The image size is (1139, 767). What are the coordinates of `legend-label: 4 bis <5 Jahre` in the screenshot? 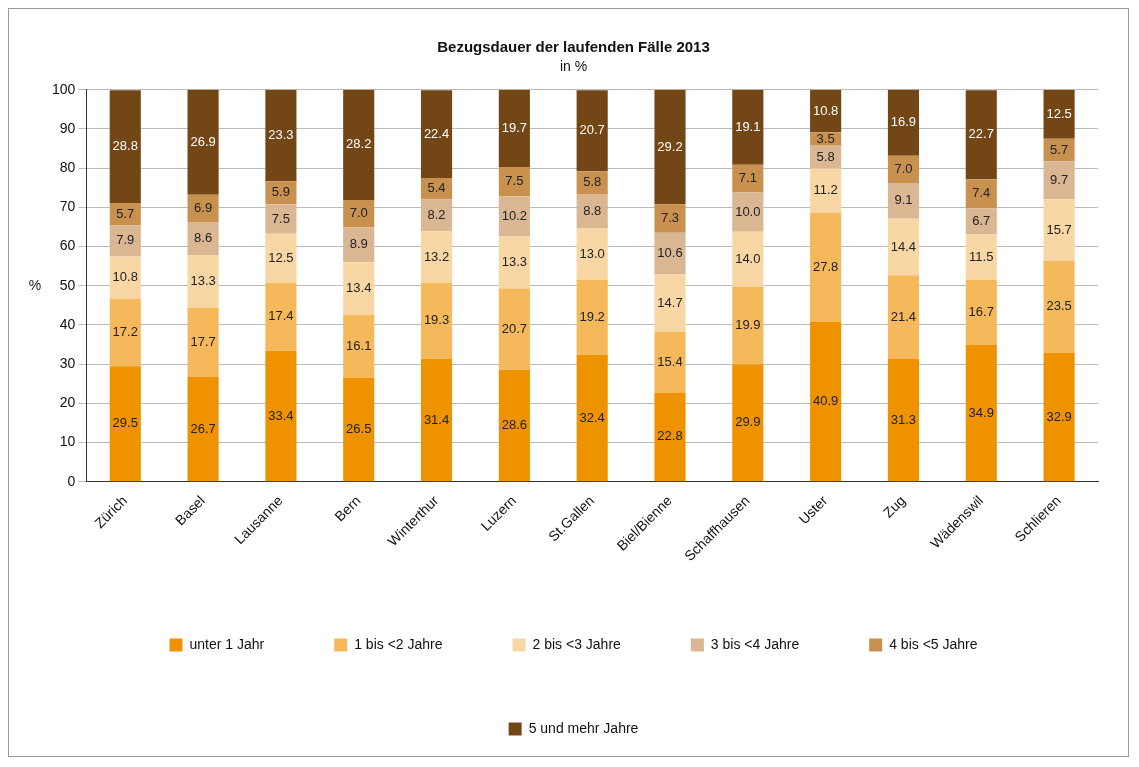 It's located at (933, 643).